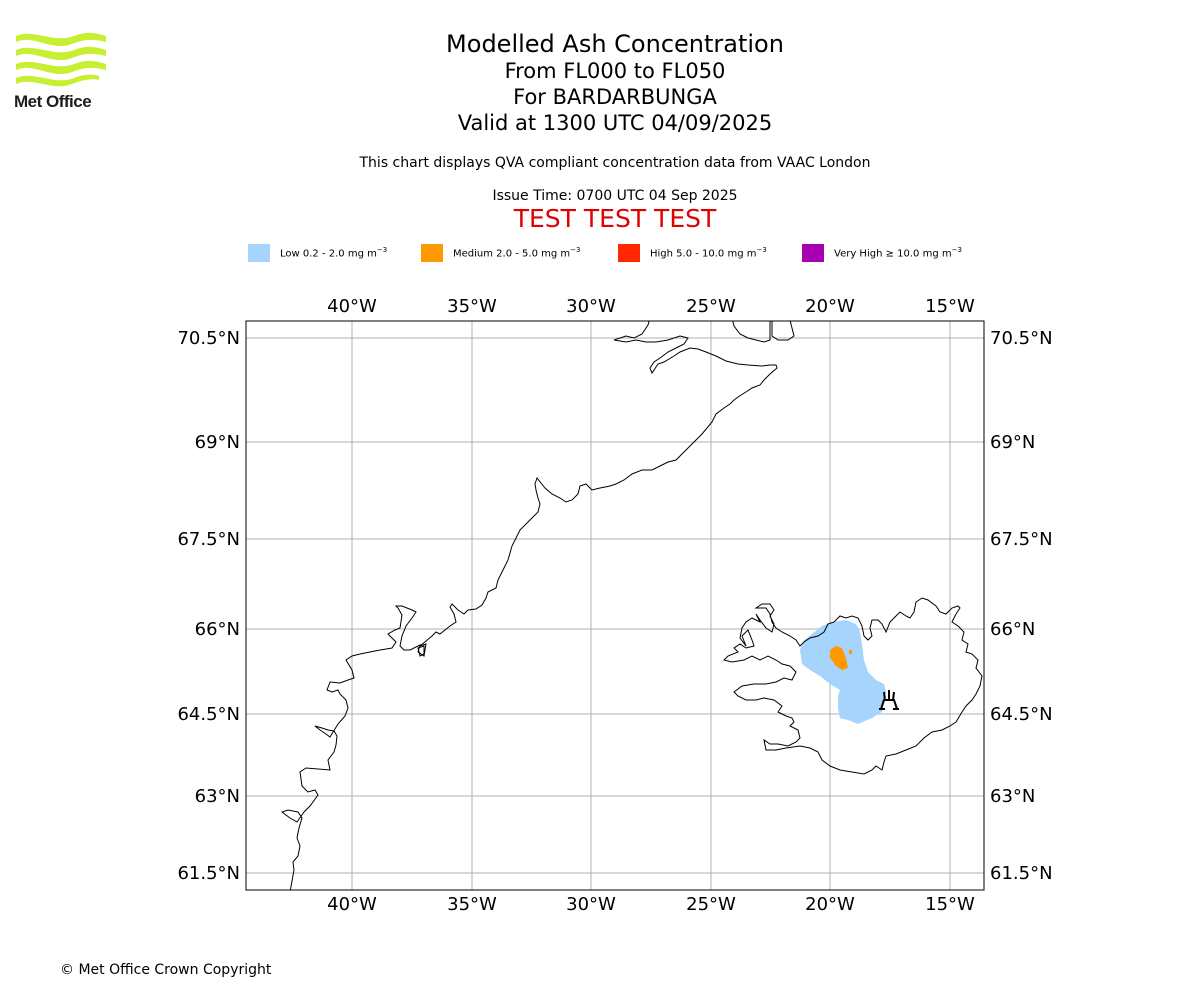 The width and height of the screenshot is (1200, 1000). Describe the element at coordinates (421, 651) in the screenshot. I see `greenland-island` at that location.